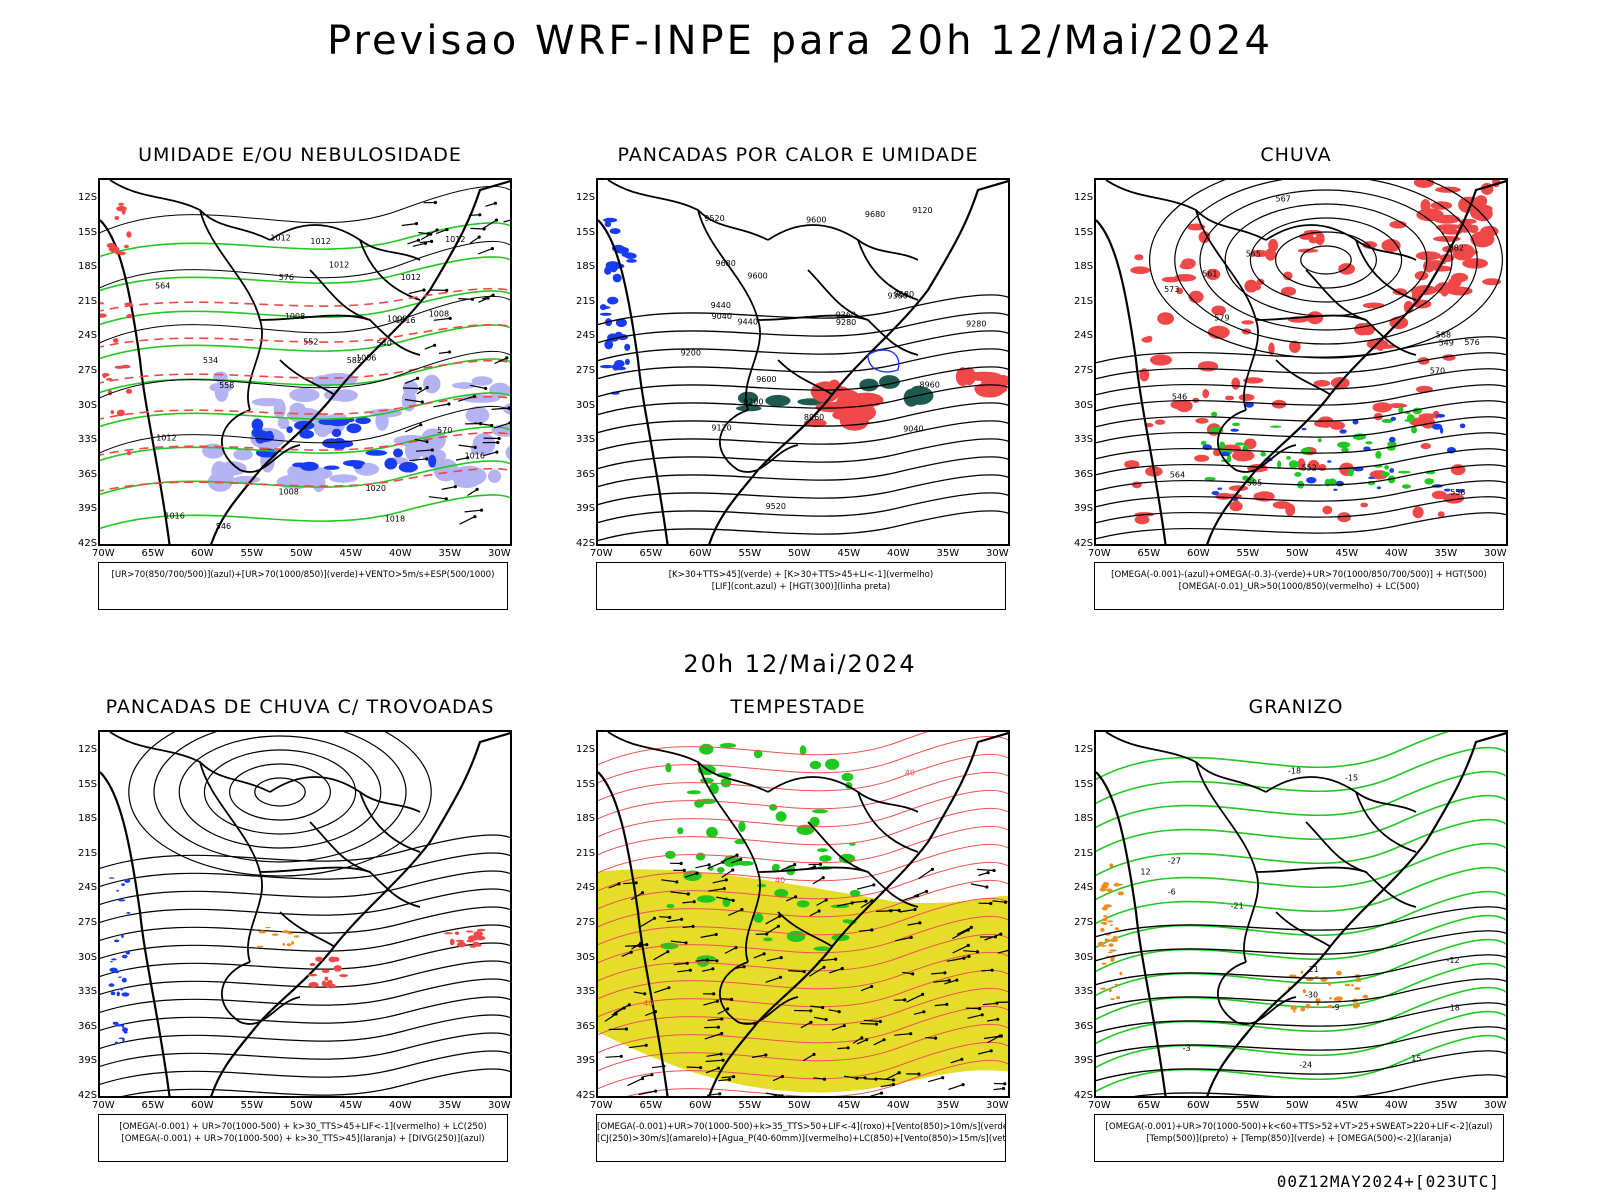 The height and width of the screenshot is (1200, 1600). What do you see at coordinates (305, 299) in the screenshot?
I see `red-dashed-thickness` at bounding box center [305, 299].